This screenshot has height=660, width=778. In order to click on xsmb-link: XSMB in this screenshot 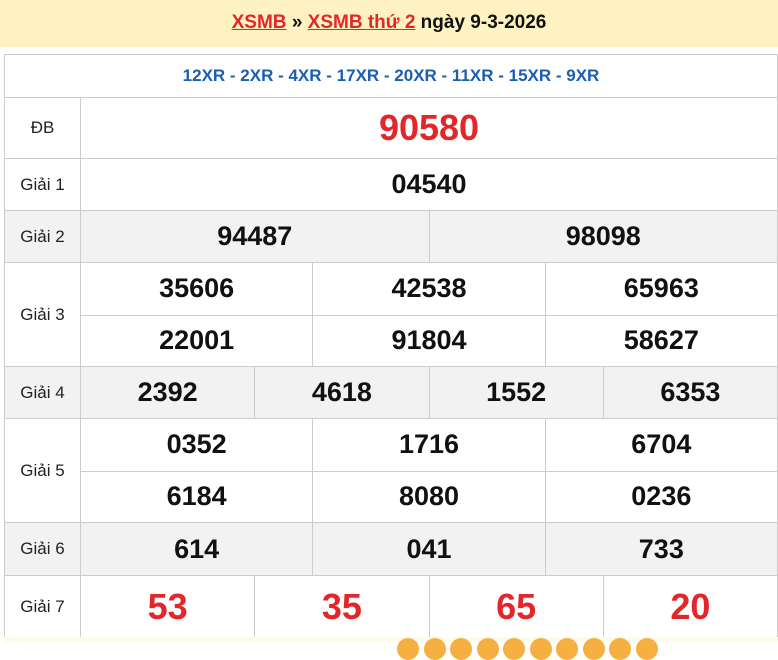, I will do `click(259, 22)`.